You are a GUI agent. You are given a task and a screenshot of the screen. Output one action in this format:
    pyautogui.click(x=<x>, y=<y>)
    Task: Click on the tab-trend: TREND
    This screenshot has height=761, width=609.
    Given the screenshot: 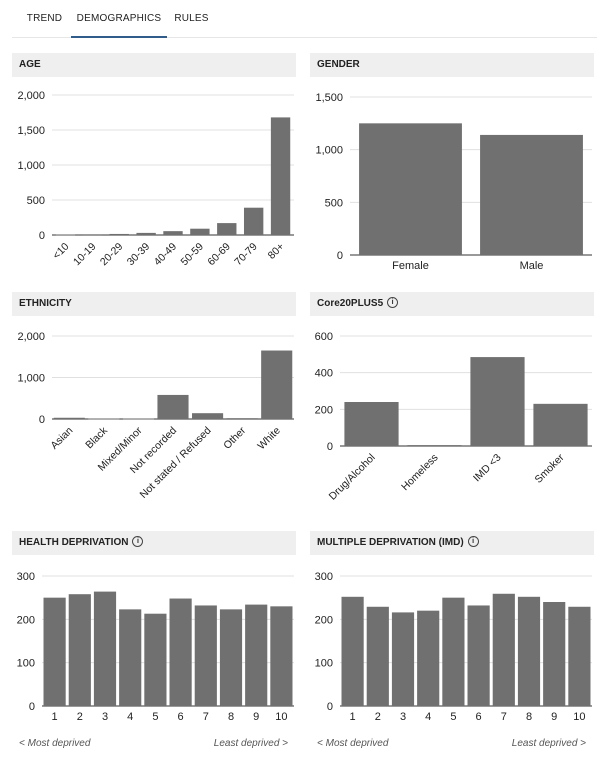 What is the action you would take?
    pyautogui.click(x=44, y=18)
    